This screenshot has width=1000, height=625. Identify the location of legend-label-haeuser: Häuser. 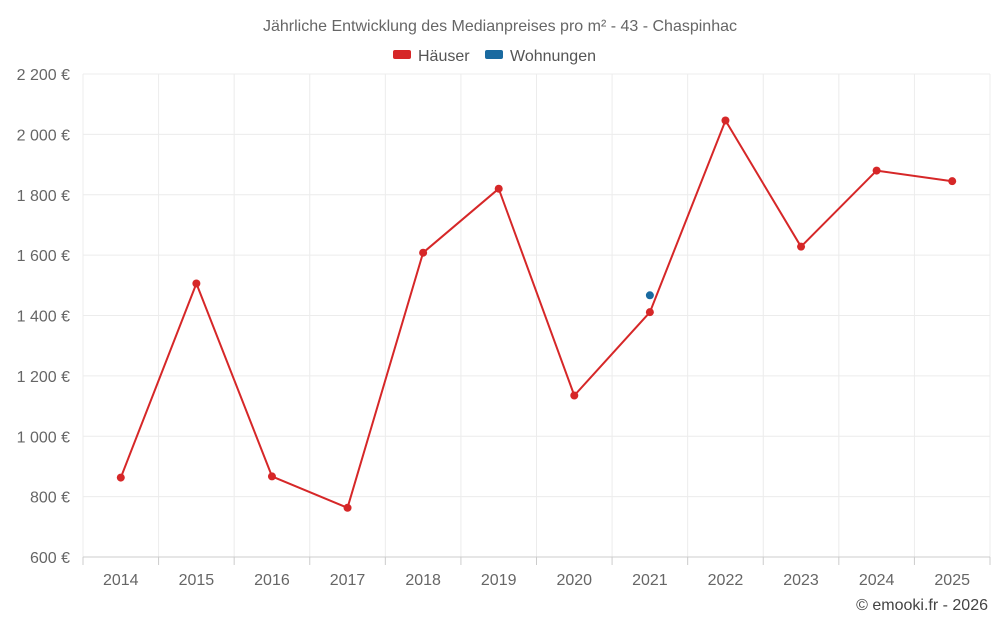
(444, 56).